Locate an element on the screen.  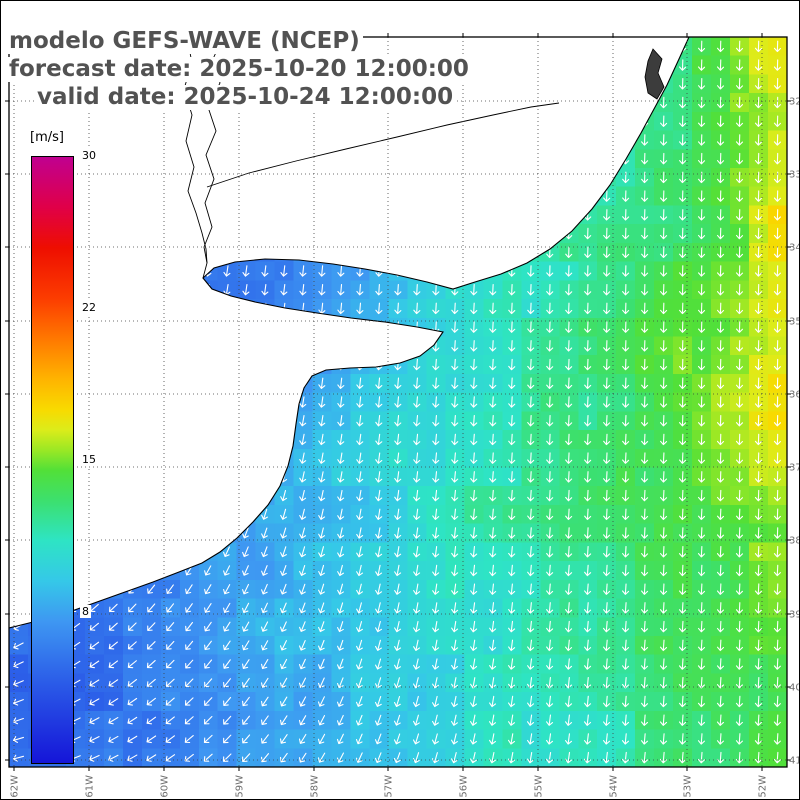
valid-date-line: valid date: 2025-10-24 12:00:00 is located at coordinates (245, 97).